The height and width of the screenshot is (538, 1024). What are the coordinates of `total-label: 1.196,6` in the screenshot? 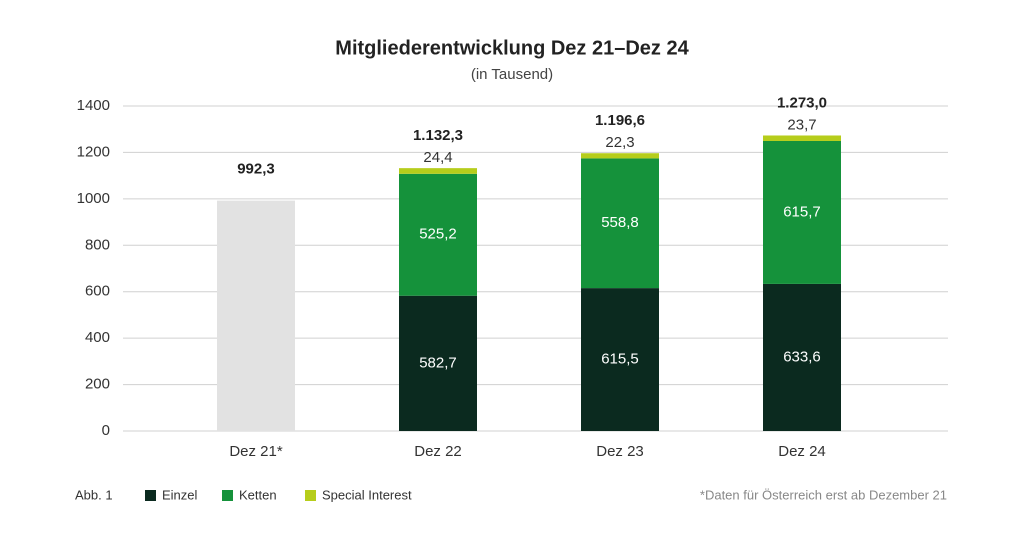 It's located at (620, 120).